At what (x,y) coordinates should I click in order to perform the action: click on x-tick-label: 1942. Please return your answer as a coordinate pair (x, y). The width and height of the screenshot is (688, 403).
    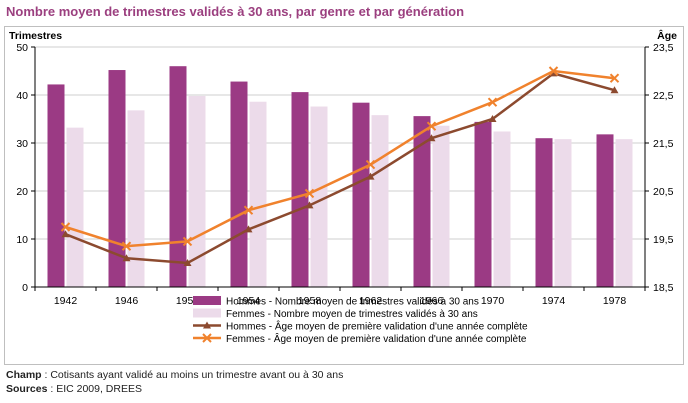
    Looking at the image, I should click on (66, 301).